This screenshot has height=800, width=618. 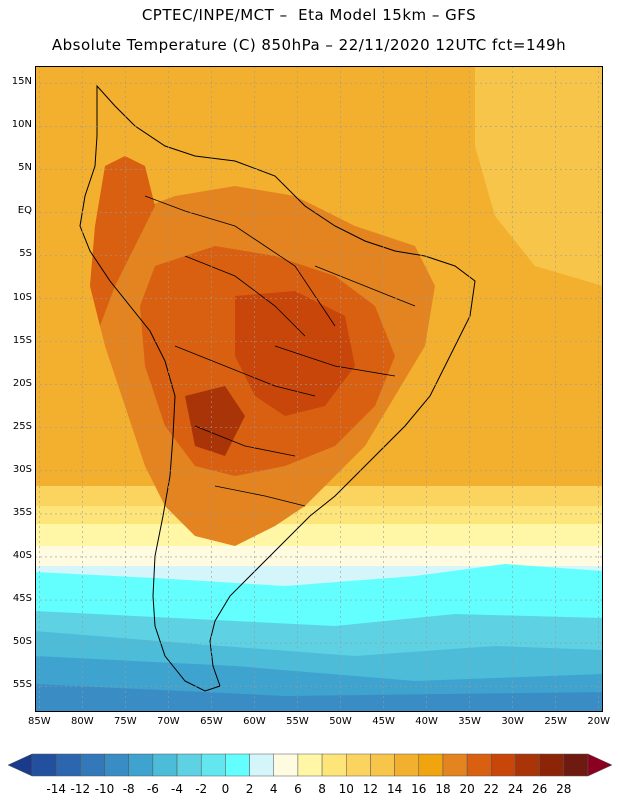 What do you see at coordinates (20, 765) in the screenshot?
I see `colorbar-min-triangle` at bounding box center [20, 765].